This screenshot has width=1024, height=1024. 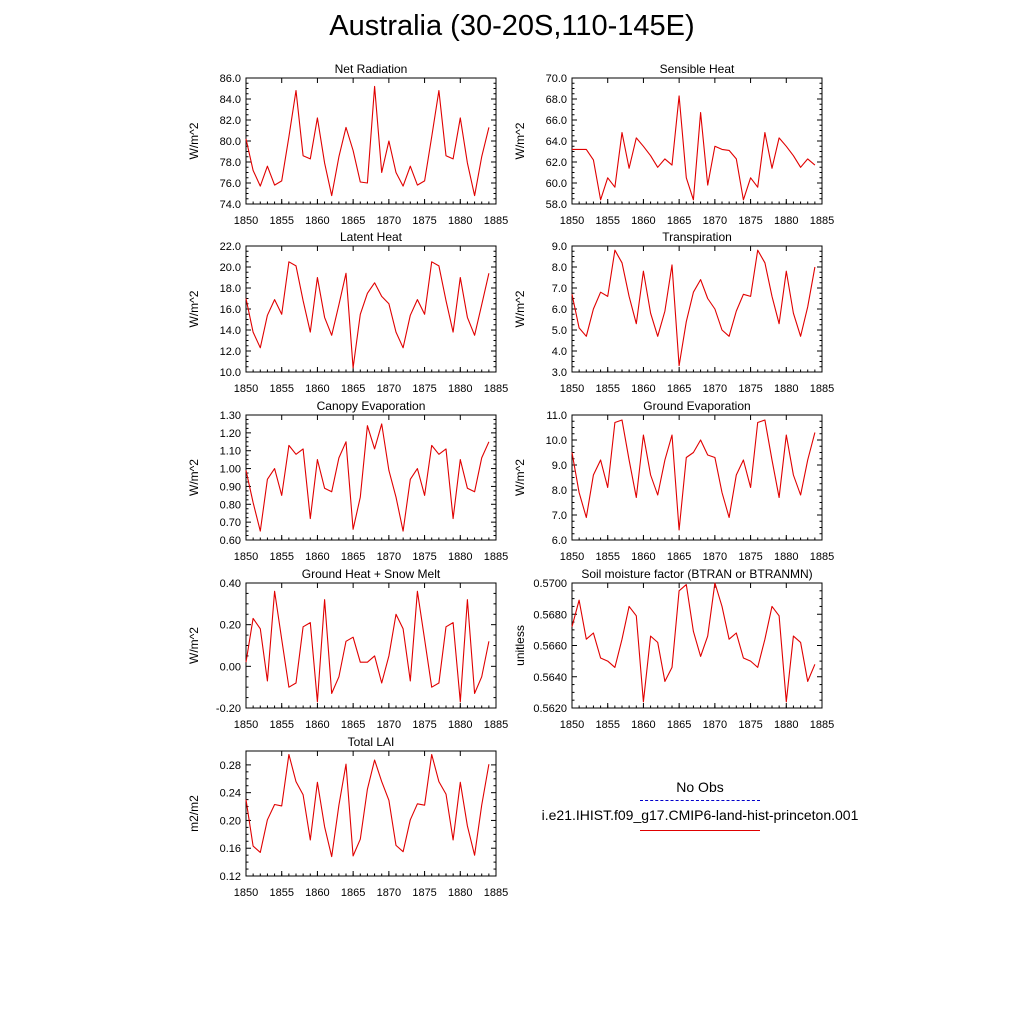 I want to click on y-tick-label: 62.0, so click(x=556, y=163).